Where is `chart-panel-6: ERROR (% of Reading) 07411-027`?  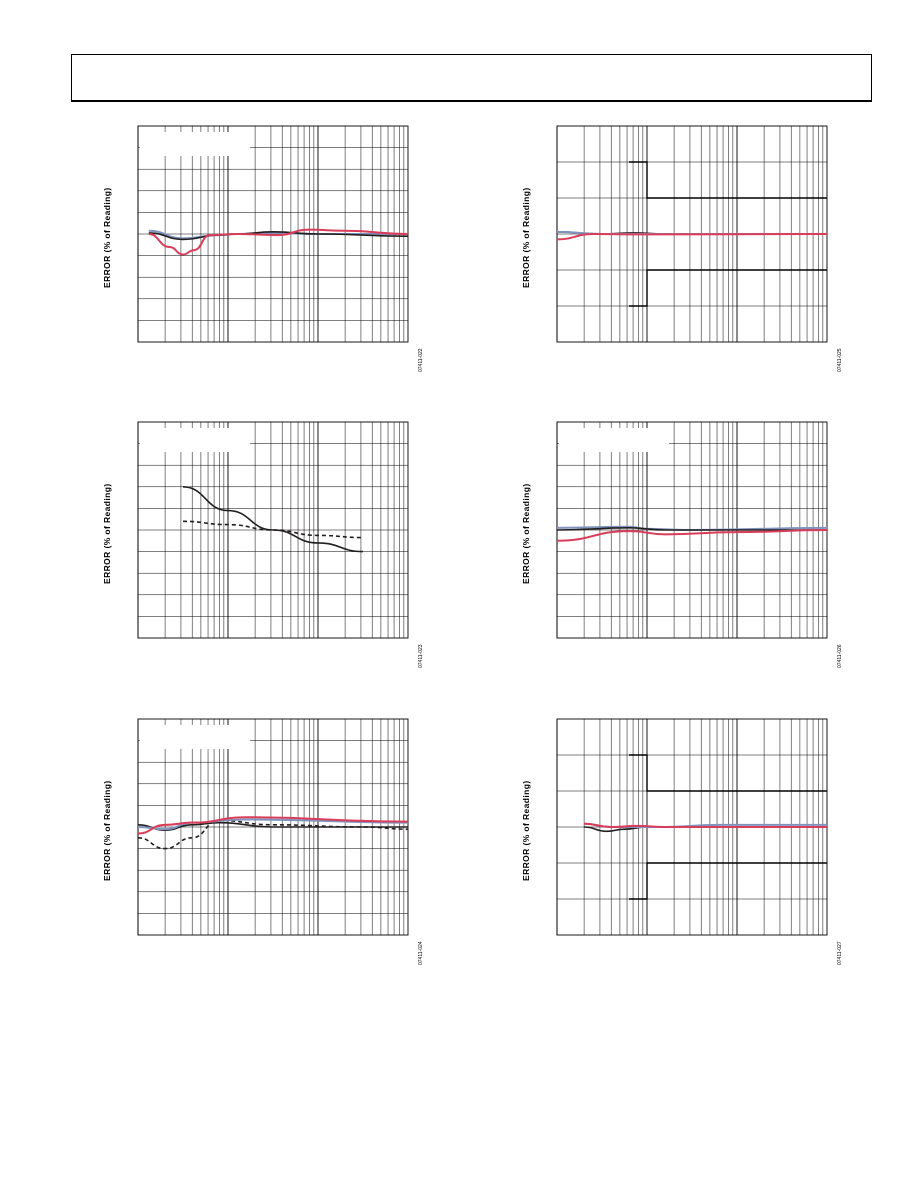 chart-panel-6: ERROR (% of Reading) 07411-027 is located at coordinates (689, 843).